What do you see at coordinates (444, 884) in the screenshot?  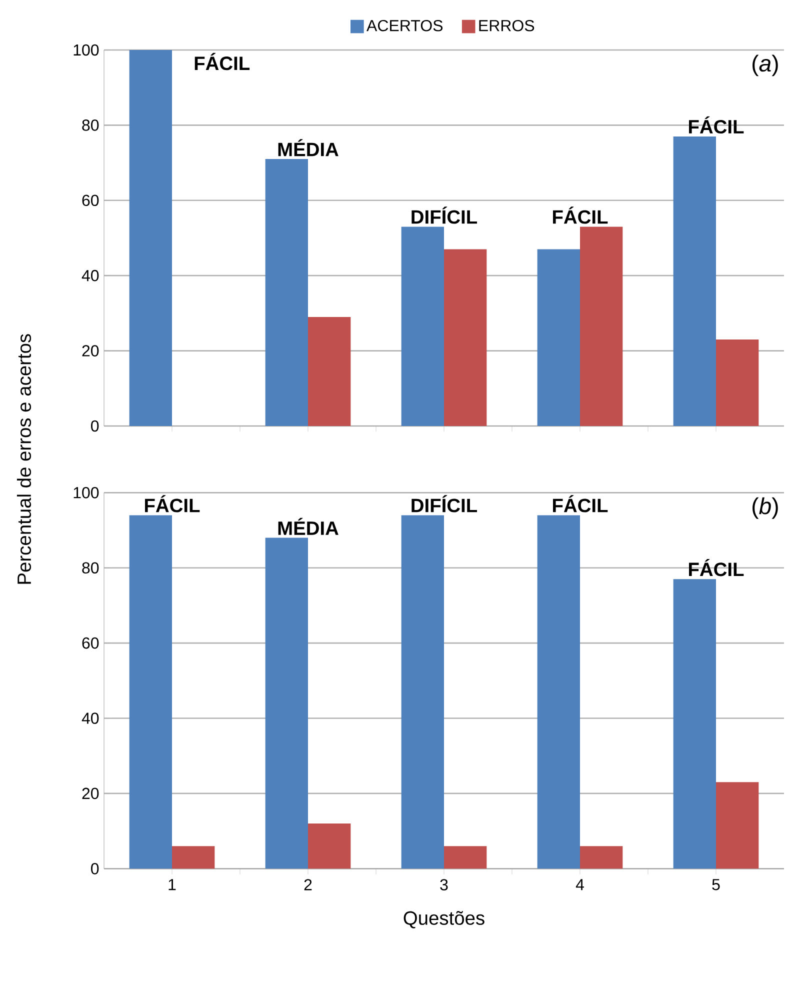 I see `x-tick-label: 3` at bounding box center [444, 884].